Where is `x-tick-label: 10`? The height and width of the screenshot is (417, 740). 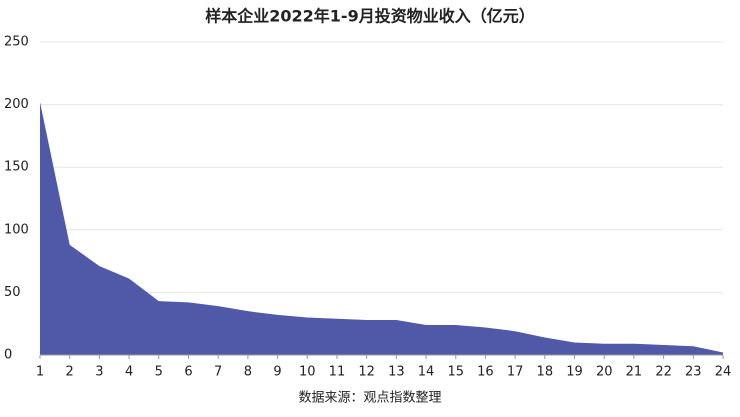
x-tick-label: 10 is located at coordinates (307, 372).